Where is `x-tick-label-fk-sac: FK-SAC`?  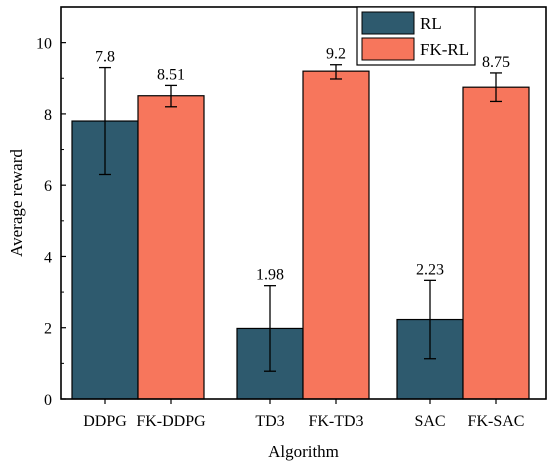 x-tick-label-fk-sac: FK-SAC is located at coordinates (496, 421).